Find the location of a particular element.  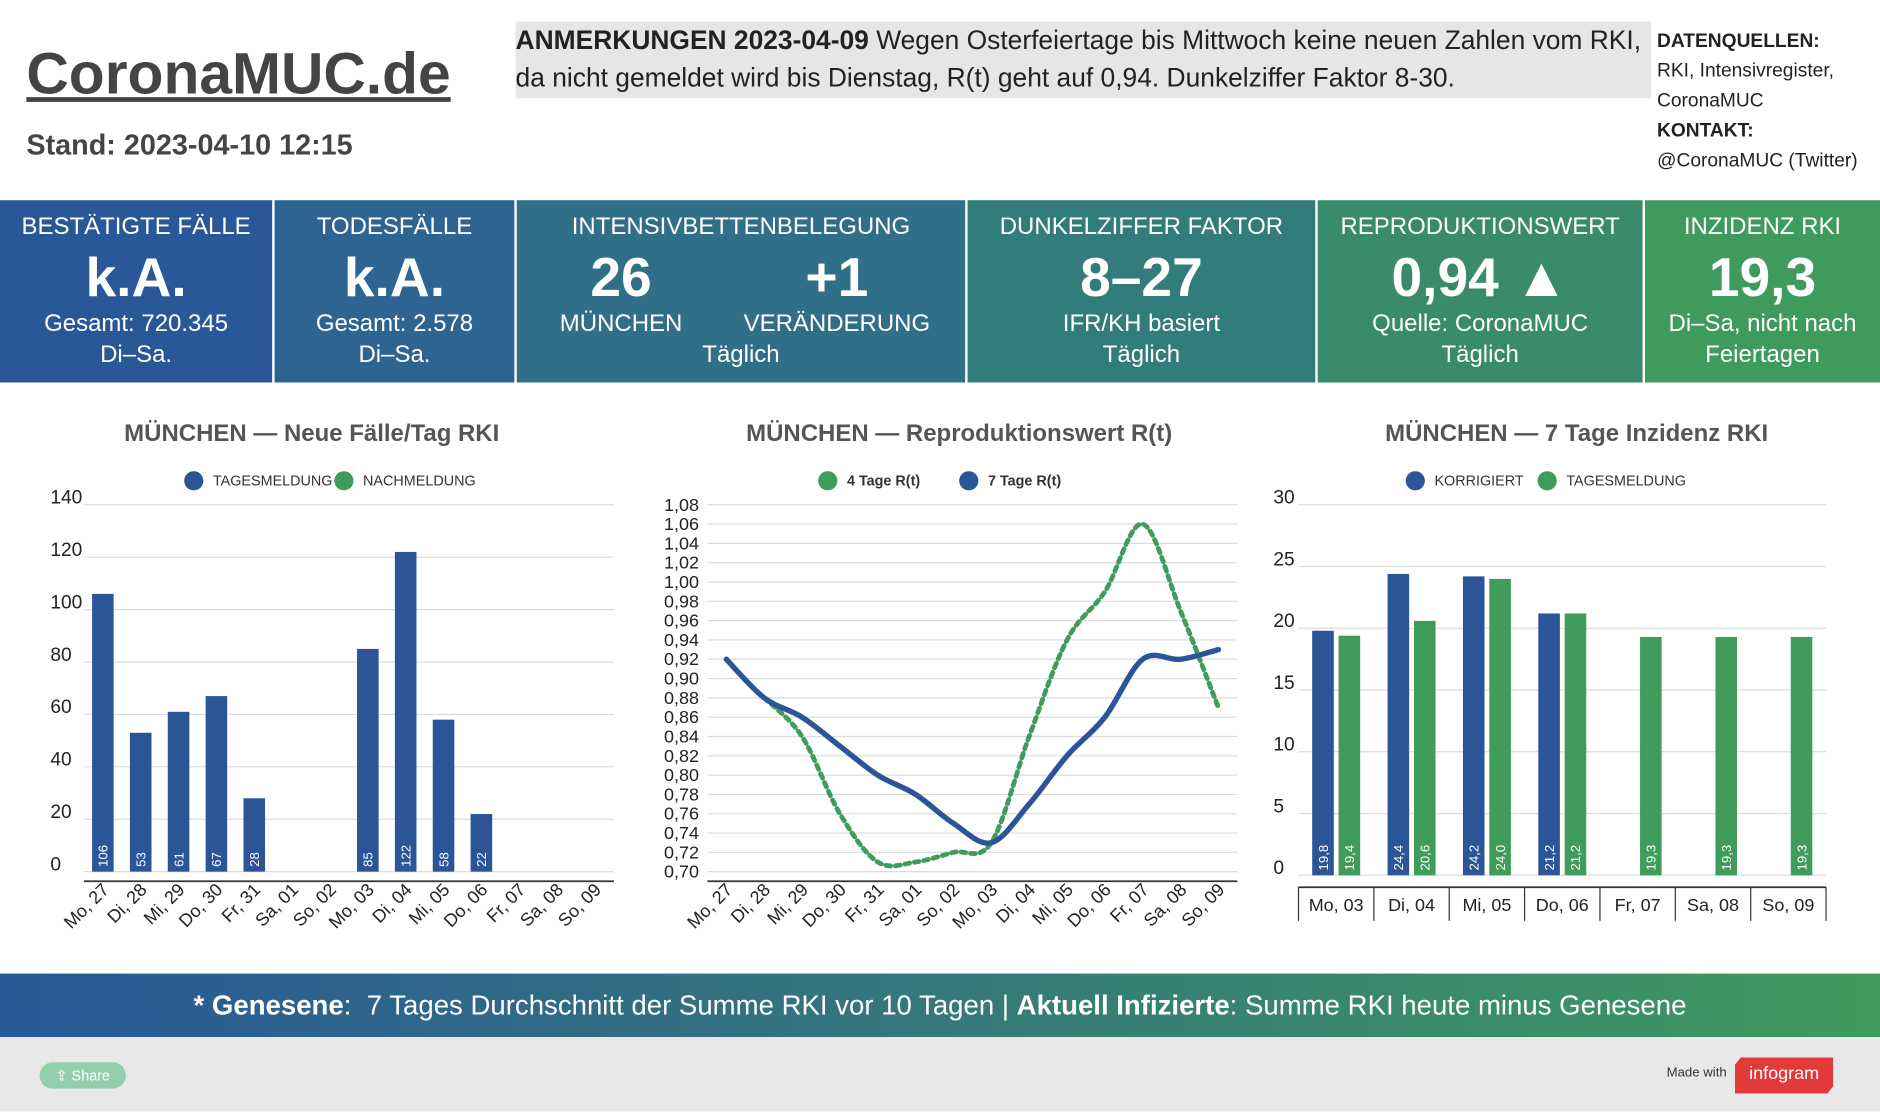

notes-label: ANMERKUNGEN 2023-04-09 is located at coordinates (692, 40).